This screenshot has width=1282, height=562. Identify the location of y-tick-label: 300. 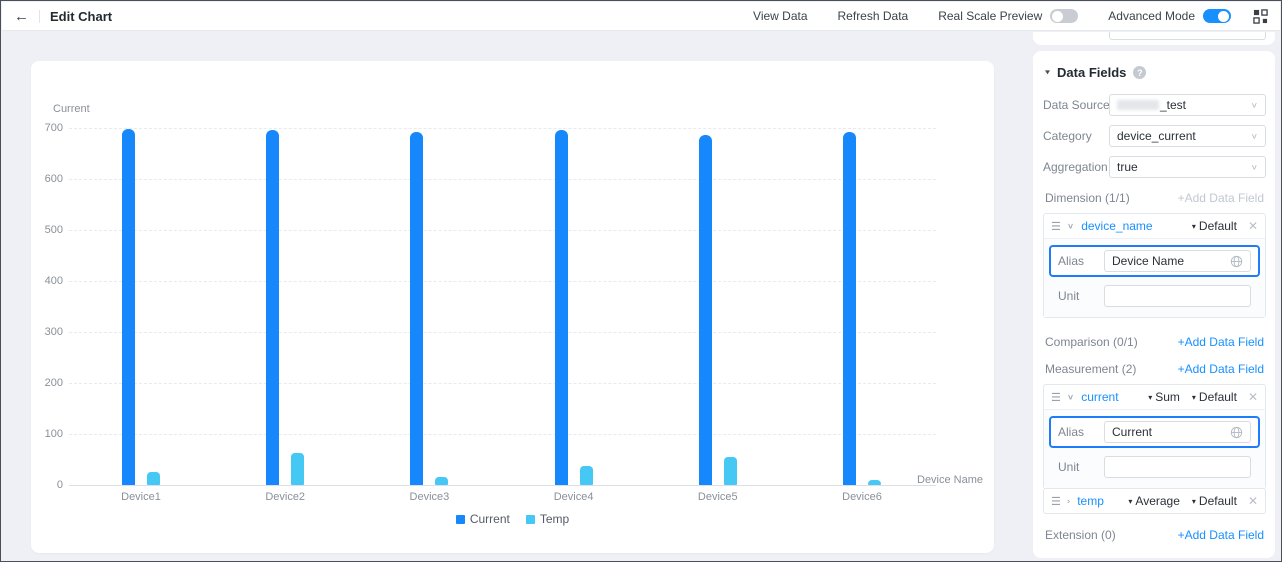
(53, 332).